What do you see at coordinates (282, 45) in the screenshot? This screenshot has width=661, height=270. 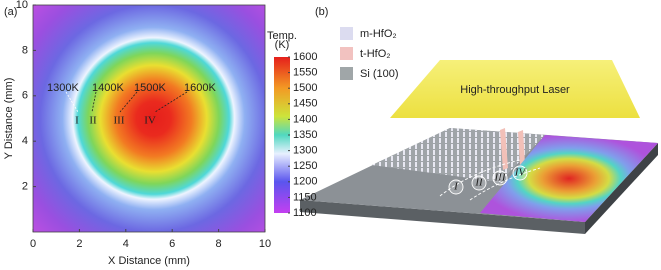 I see `colorbar-title: (K)` at bounding box center [282, 45].